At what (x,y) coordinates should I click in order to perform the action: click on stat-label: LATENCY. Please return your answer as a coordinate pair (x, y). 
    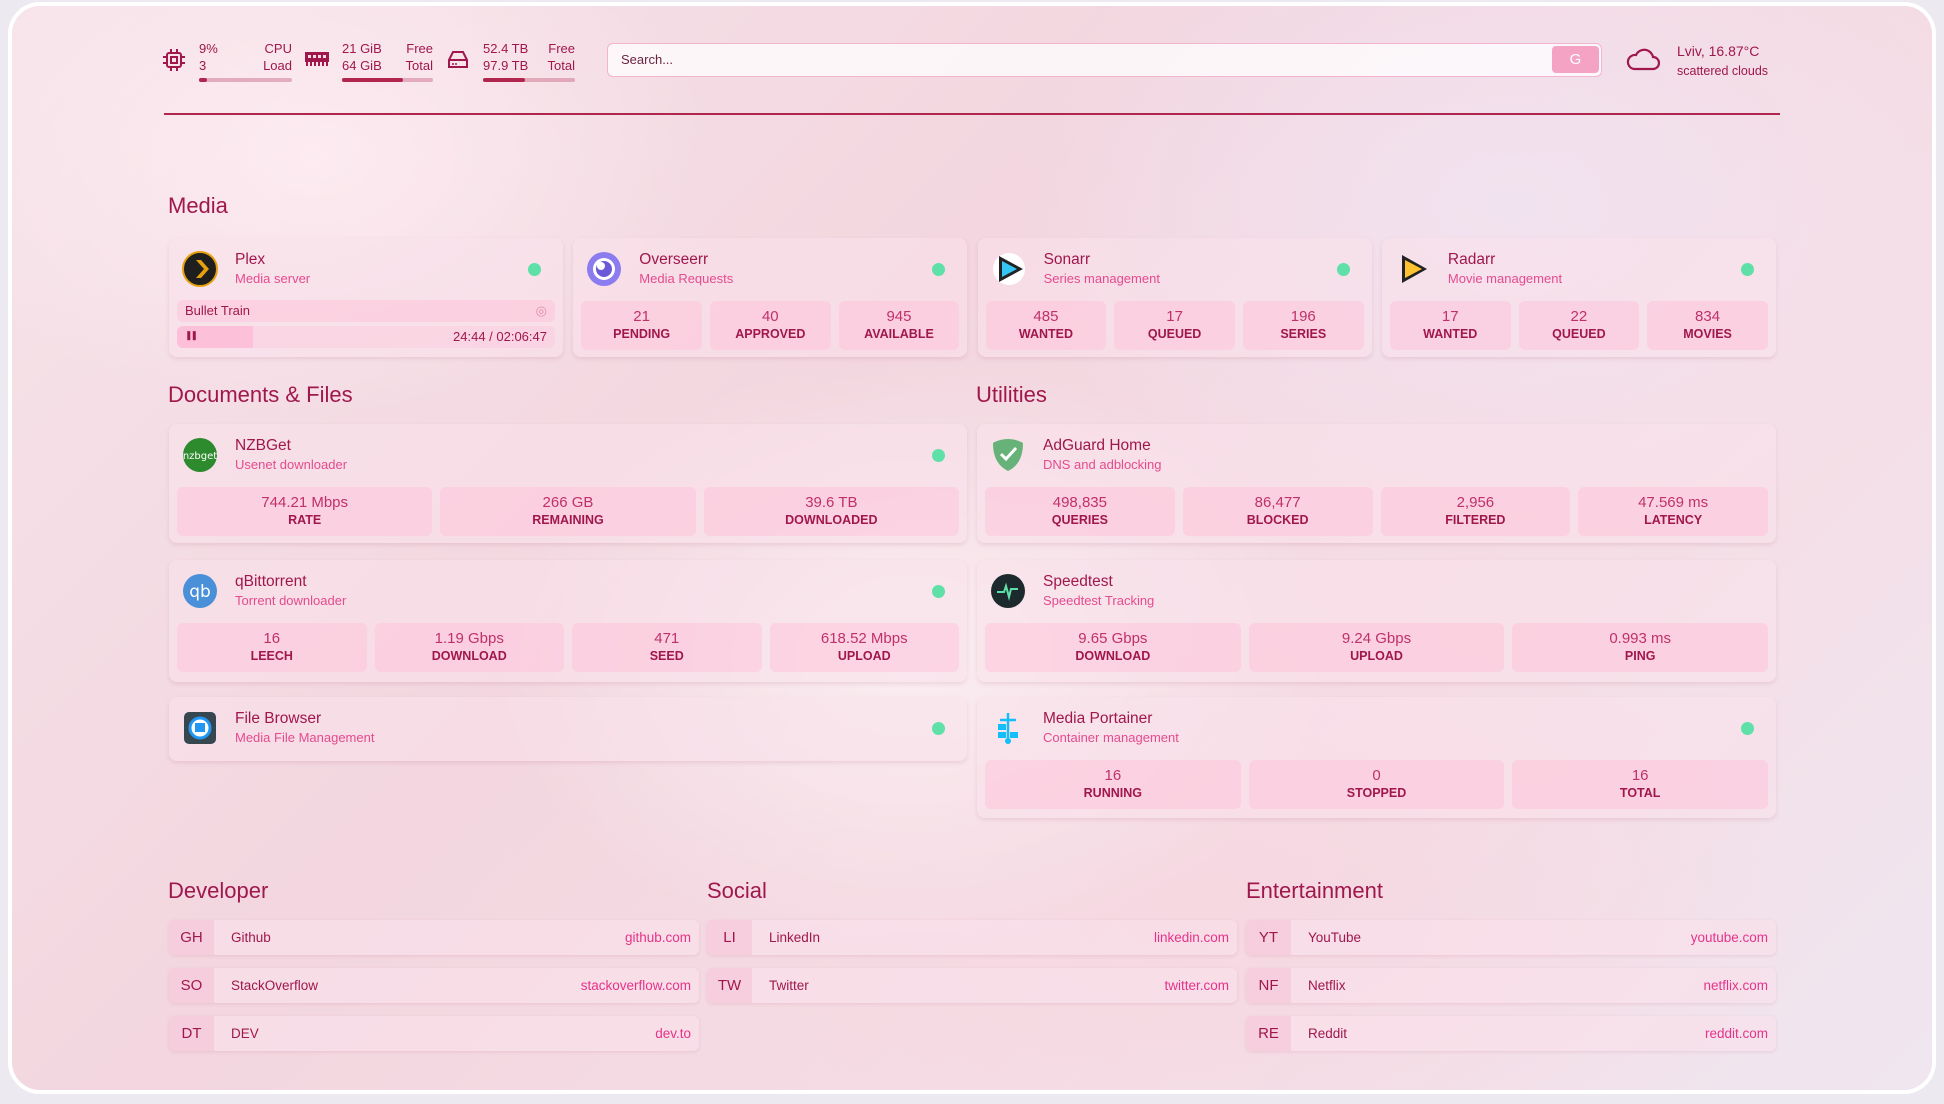
    Looking at the image, I should click on (1673, 520).